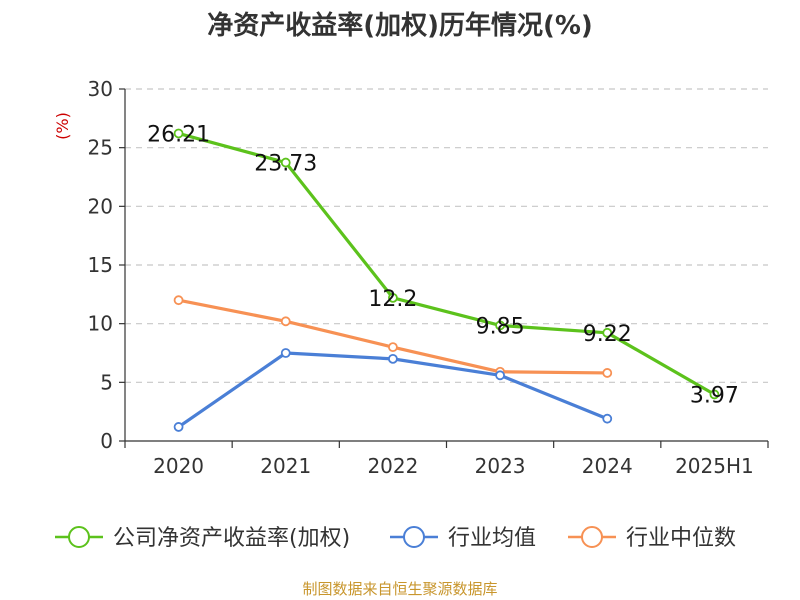  I want to click on y-tick-label: 5, so click(106, 382).